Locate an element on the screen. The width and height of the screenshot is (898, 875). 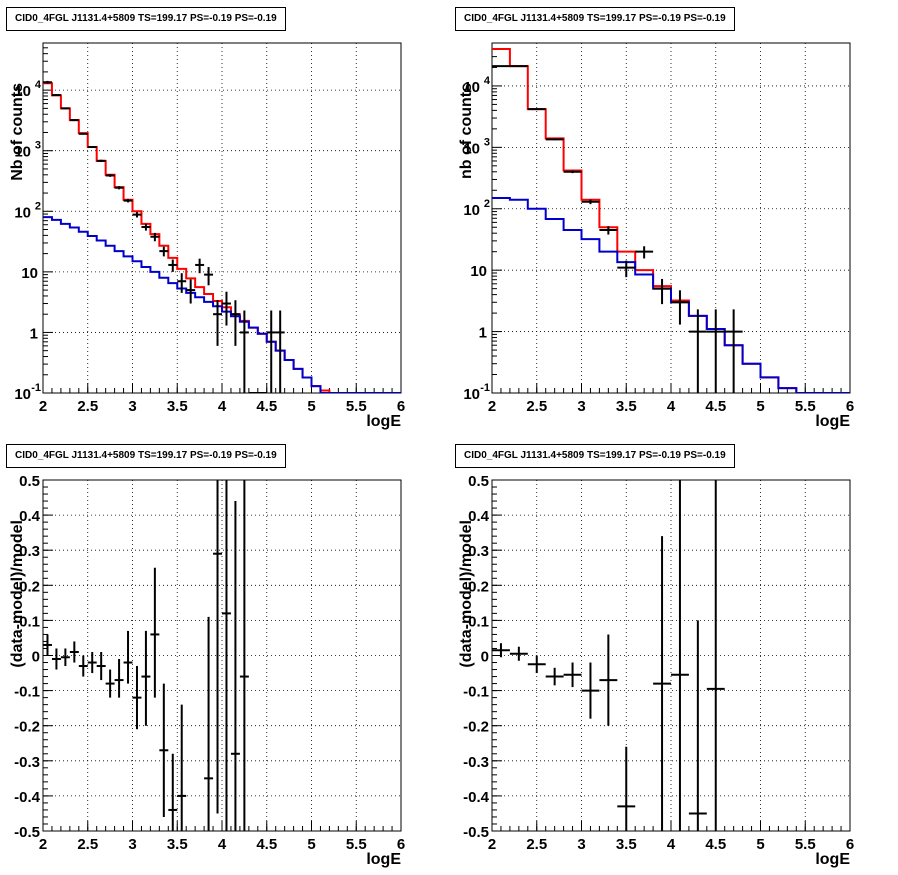
y-axis-title: nb of counts is located at coordinates (466, 131).